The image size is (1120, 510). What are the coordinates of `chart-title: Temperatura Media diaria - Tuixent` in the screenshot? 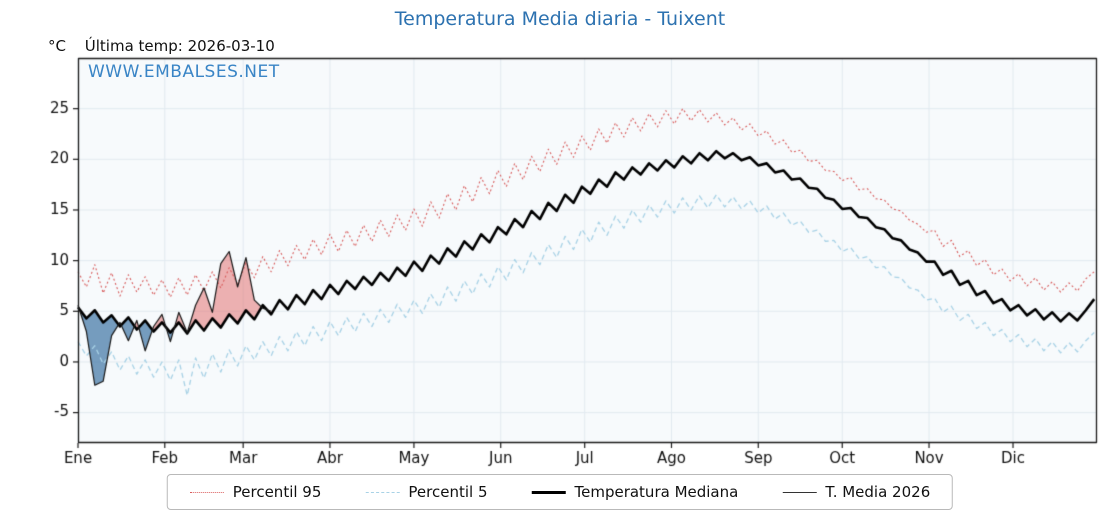 It's located at (560, 19).